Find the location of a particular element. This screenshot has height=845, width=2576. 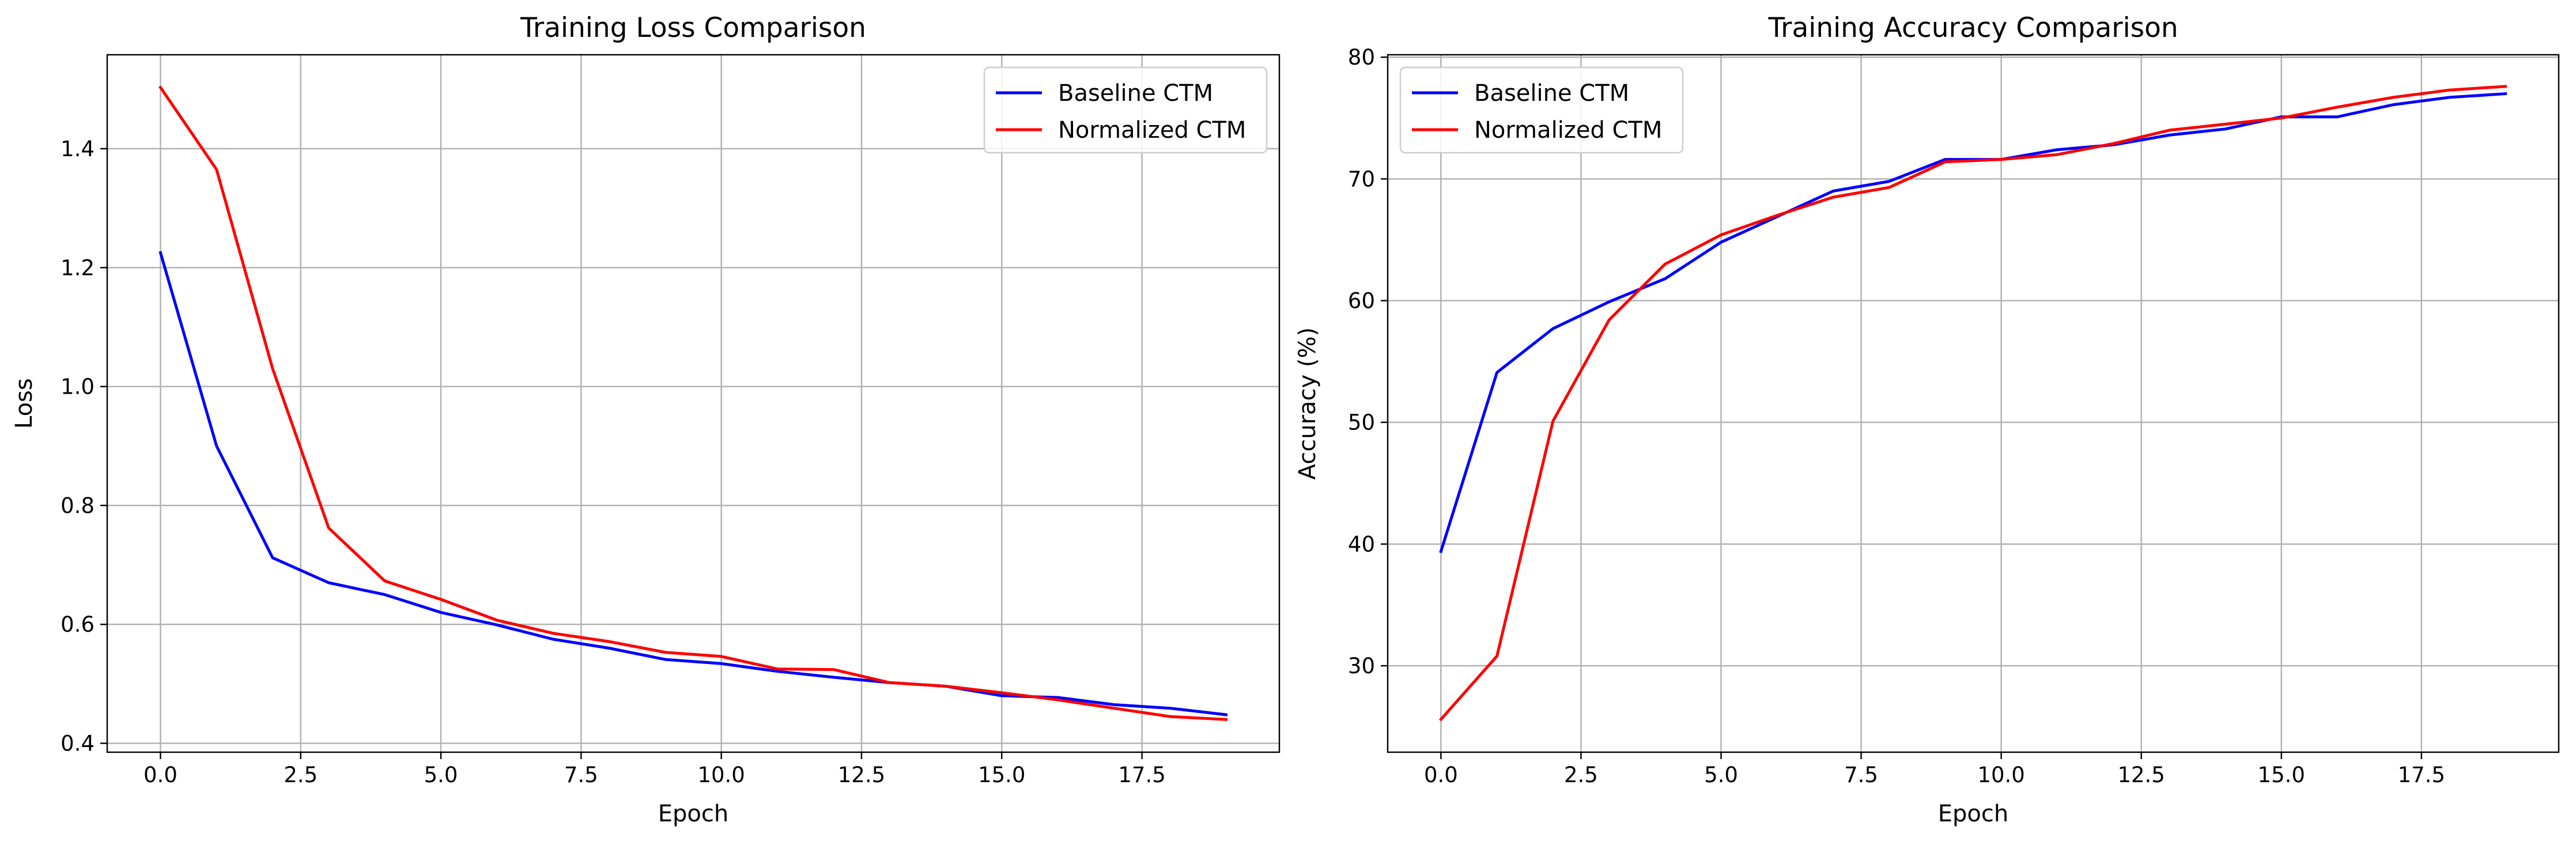

y-axis-label: Loss is located at coordinates (24, 403).